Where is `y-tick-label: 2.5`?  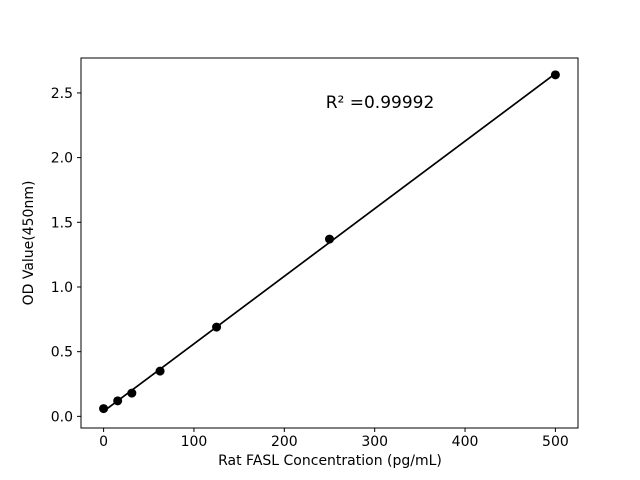 y-tick-label: 2.5 is located at coordinates (62, 94).